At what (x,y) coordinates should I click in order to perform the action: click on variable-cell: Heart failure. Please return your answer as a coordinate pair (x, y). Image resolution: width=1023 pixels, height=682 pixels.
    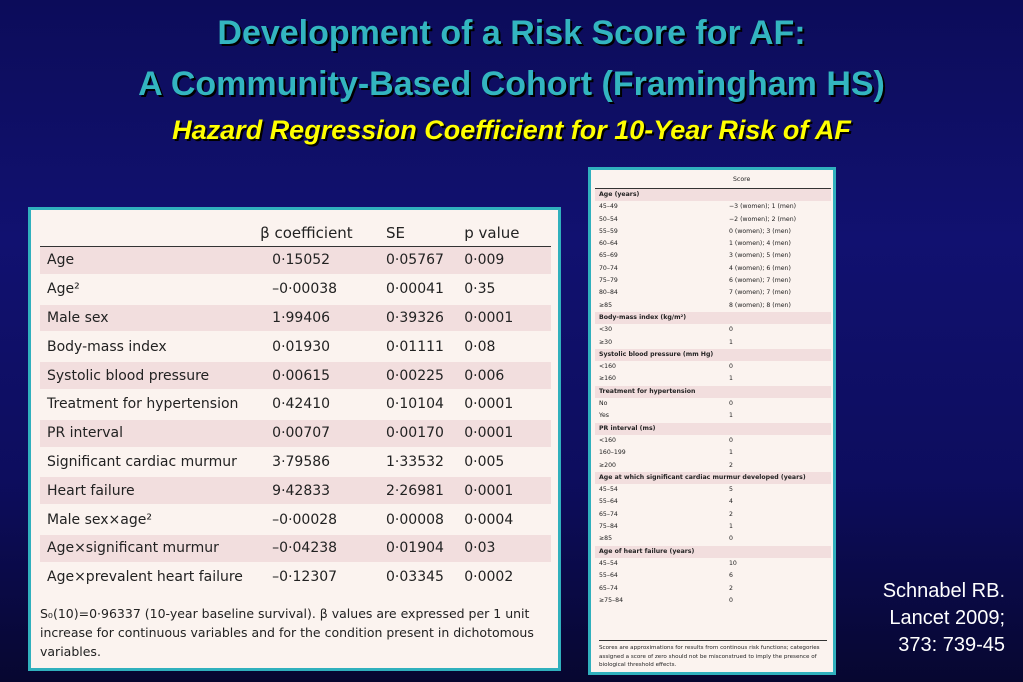
    Looking at the image, I should click on (150, 491).